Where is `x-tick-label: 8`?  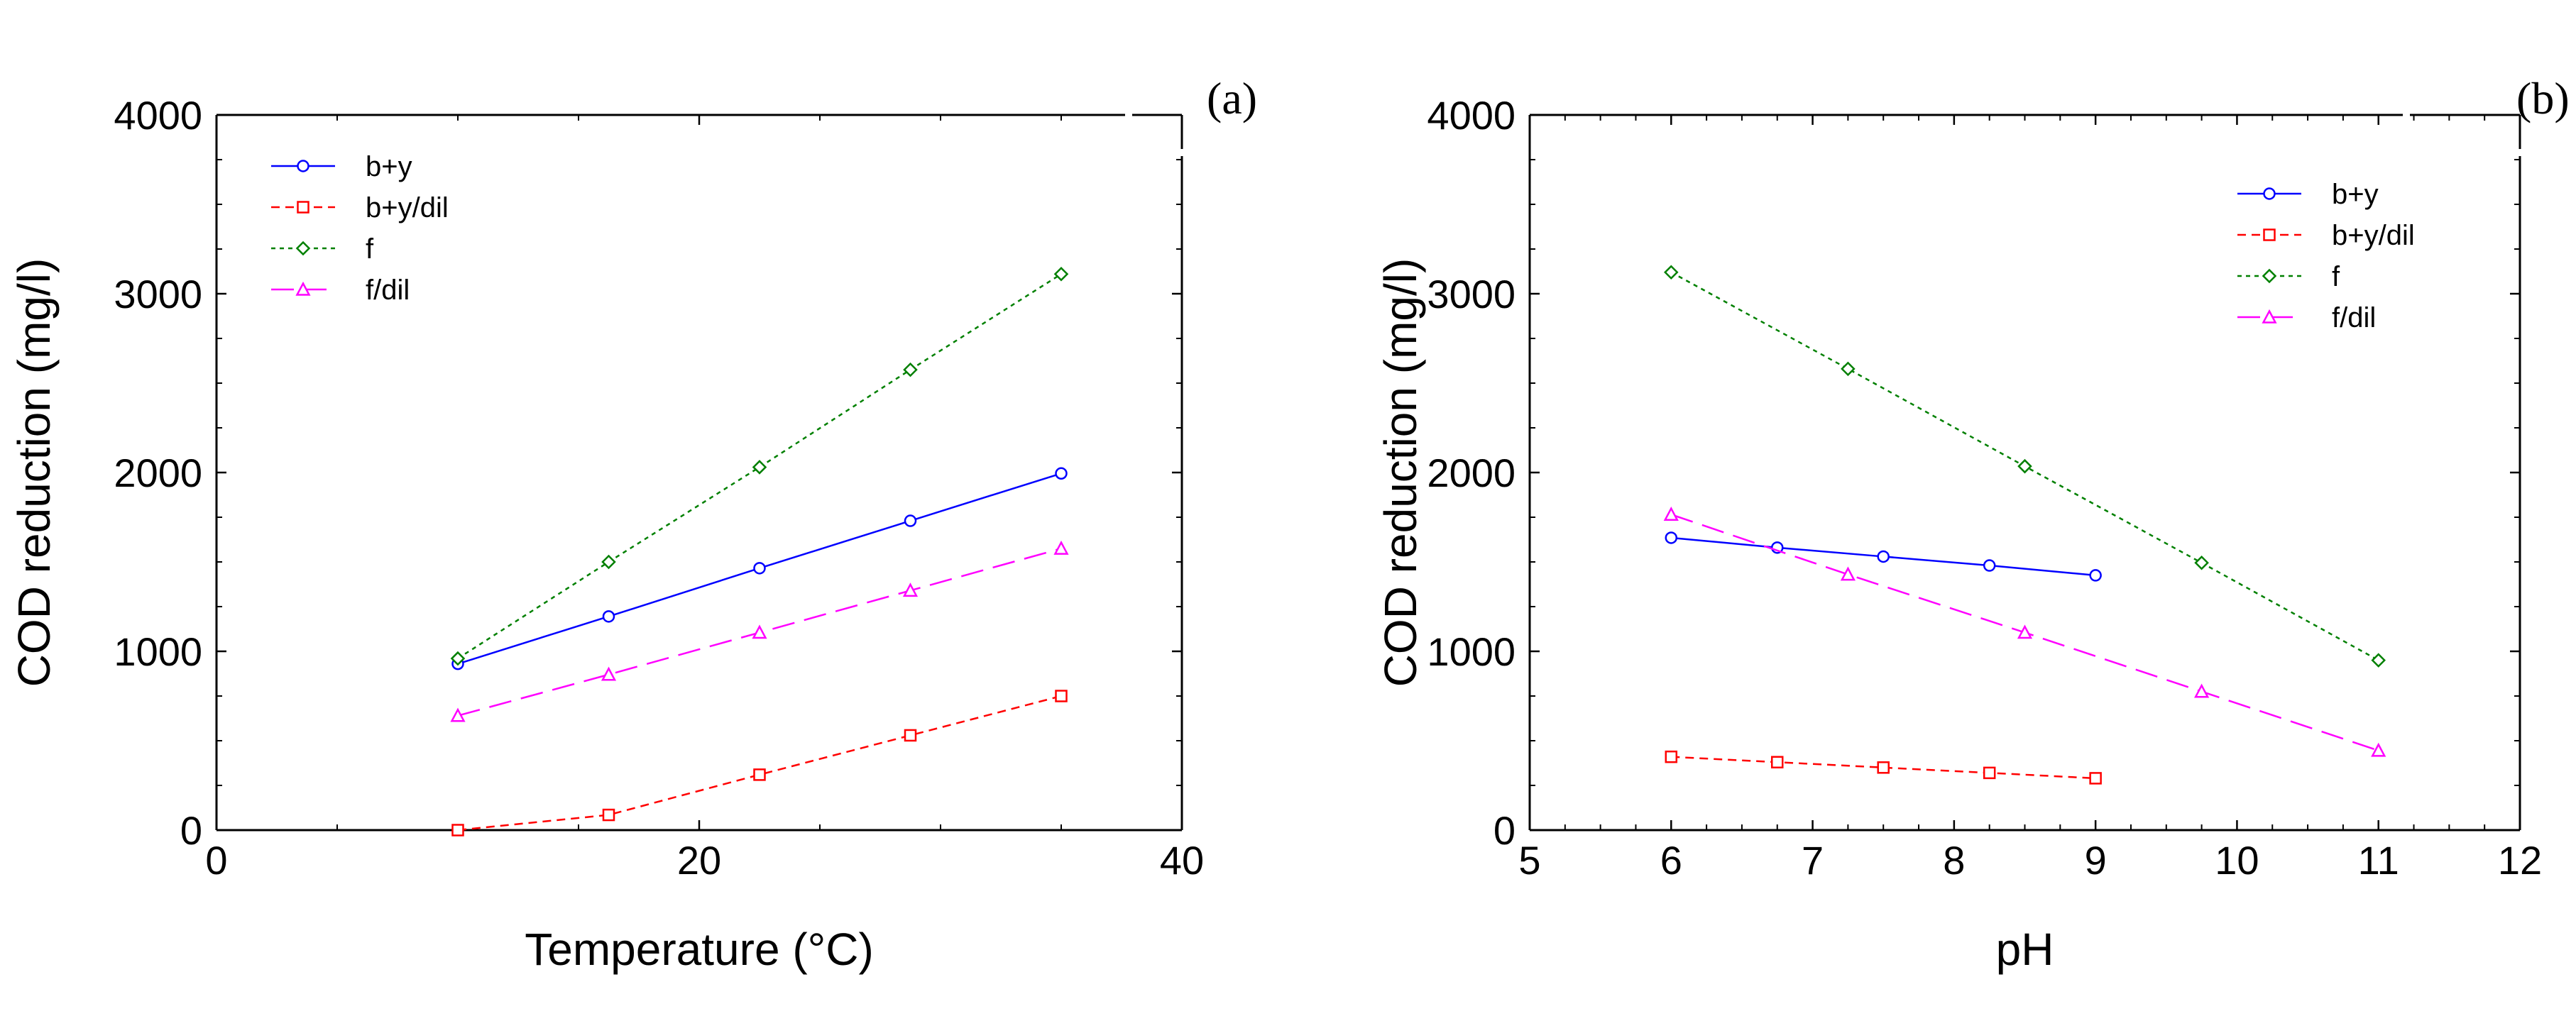
x-tick-label: 8 is located at coordinates (1954, 860).